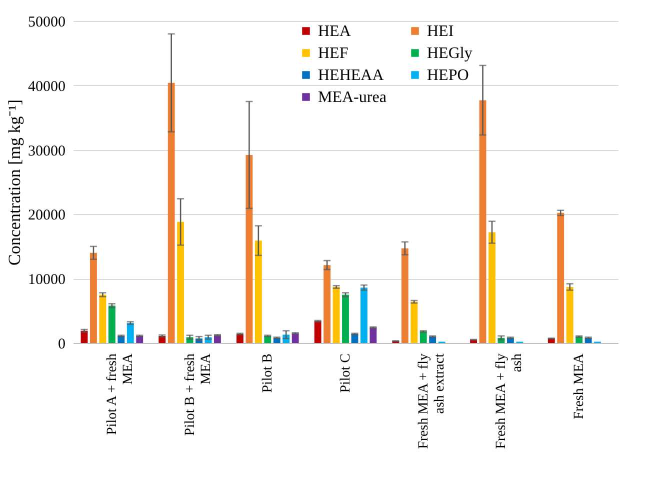  I want to click on x-tick-label: Pilot B + fresh MEA, so click(198, 394).